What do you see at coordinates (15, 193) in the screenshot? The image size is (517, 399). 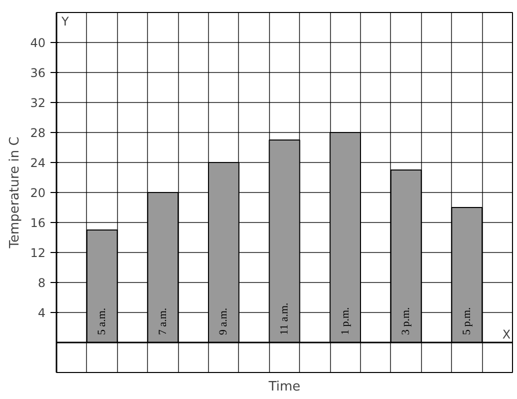 I see `y-axis-title: Temperature in C` at bounding box center [15, 193].